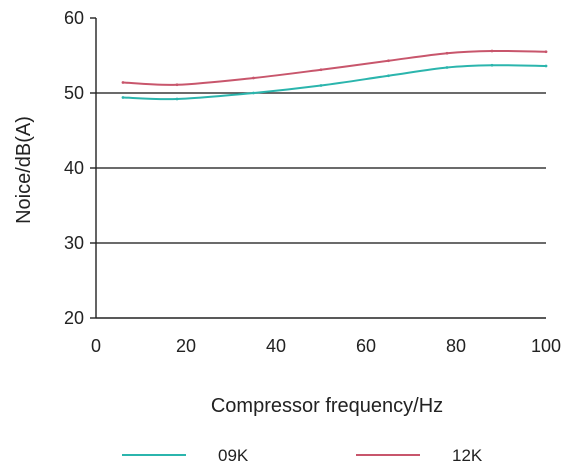 Image resolution: width=572 pixels, height=470 pixels. What do you see at coordinates (74, 18) in the screenshot?
I see `y-tick-label-60: 60` at bounding box center [74, 18].